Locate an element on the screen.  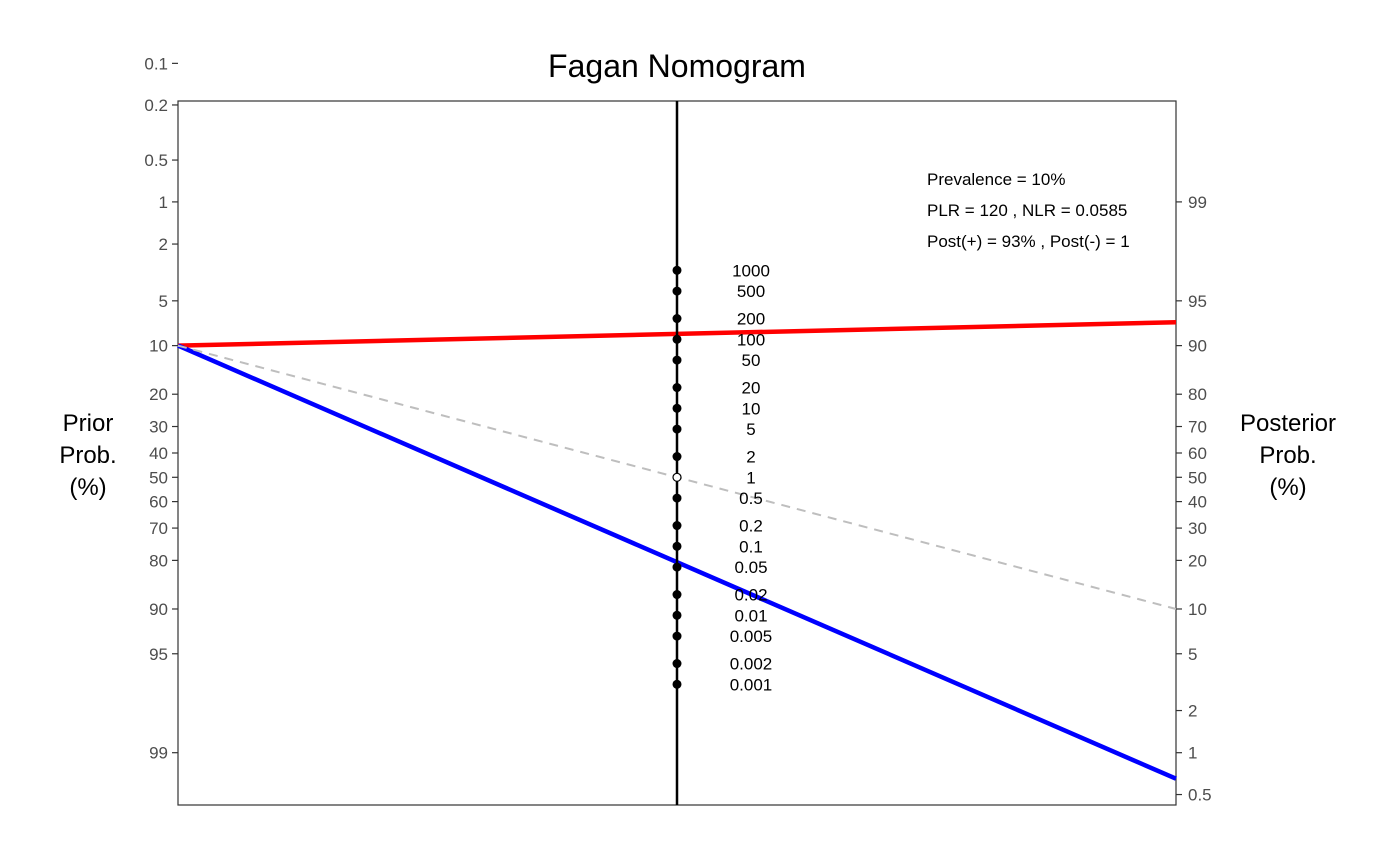
lr-label: 200 is located at coordinates (751, 319).